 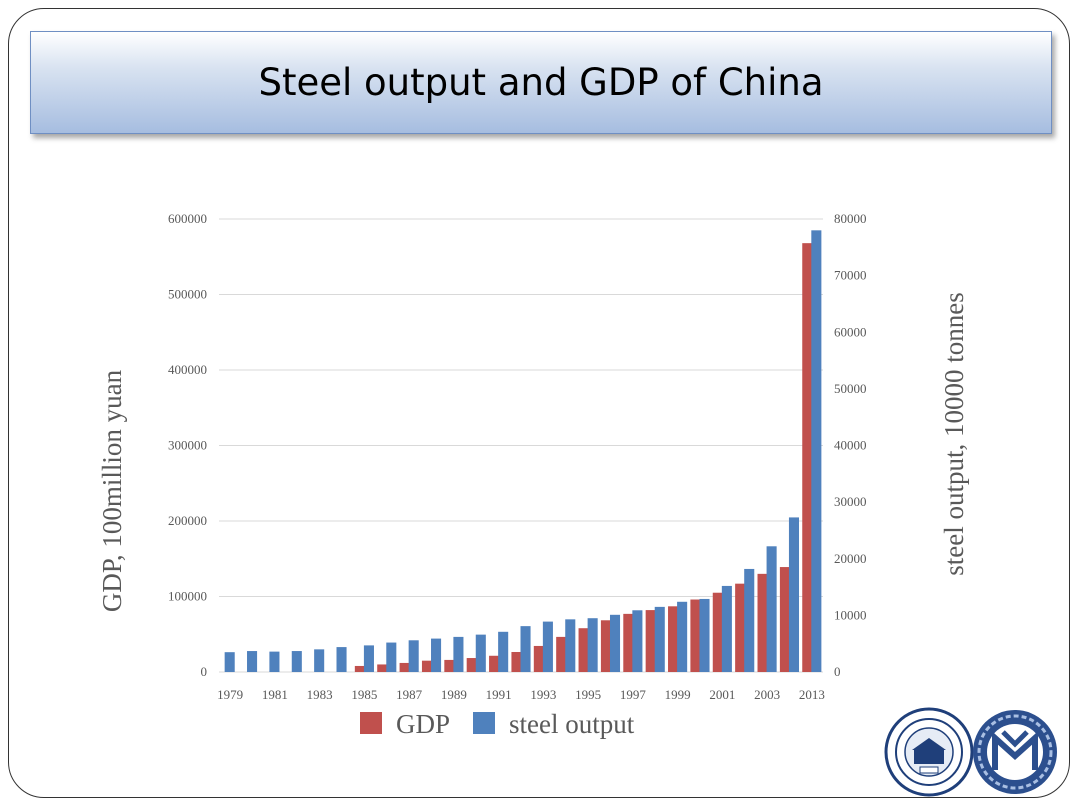 I want to click on title-bar: Steel output and GDP of China, so click(x=541, y=82).